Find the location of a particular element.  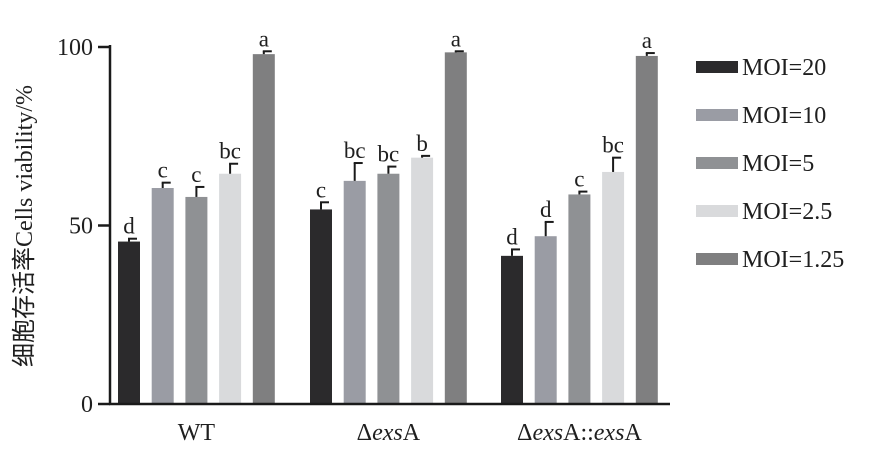

legend: MOI=20 MOI=10 MOI=5 MOI=2.5 MOI=1.25 is located at coordinates (770, 164).